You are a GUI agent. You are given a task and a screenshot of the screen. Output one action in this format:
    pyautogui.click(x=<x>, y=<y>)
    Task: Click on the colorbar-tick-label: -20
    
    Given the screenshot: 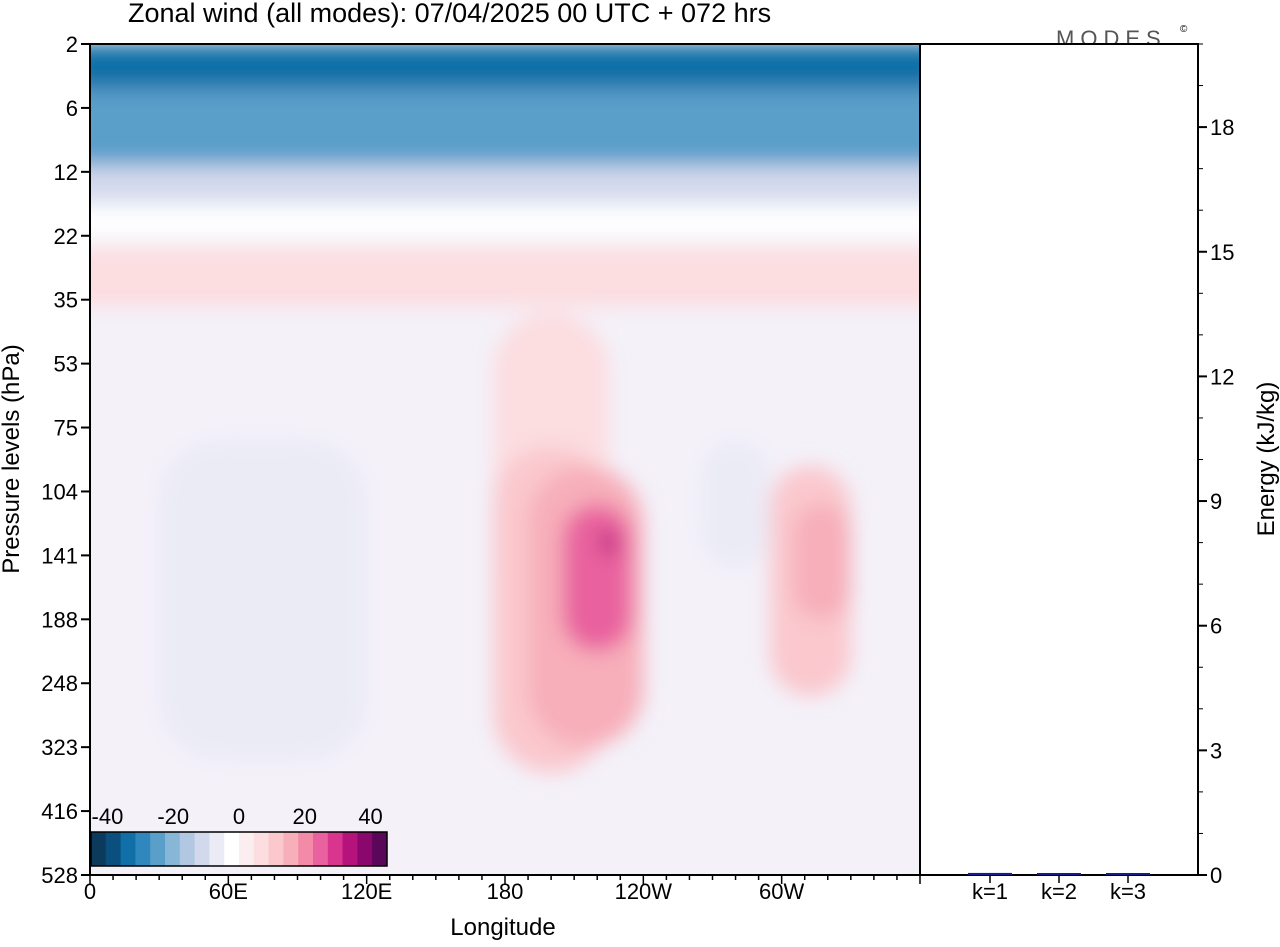 What is the action you would take?
    pyautogui.click(x=173, y=816)
    